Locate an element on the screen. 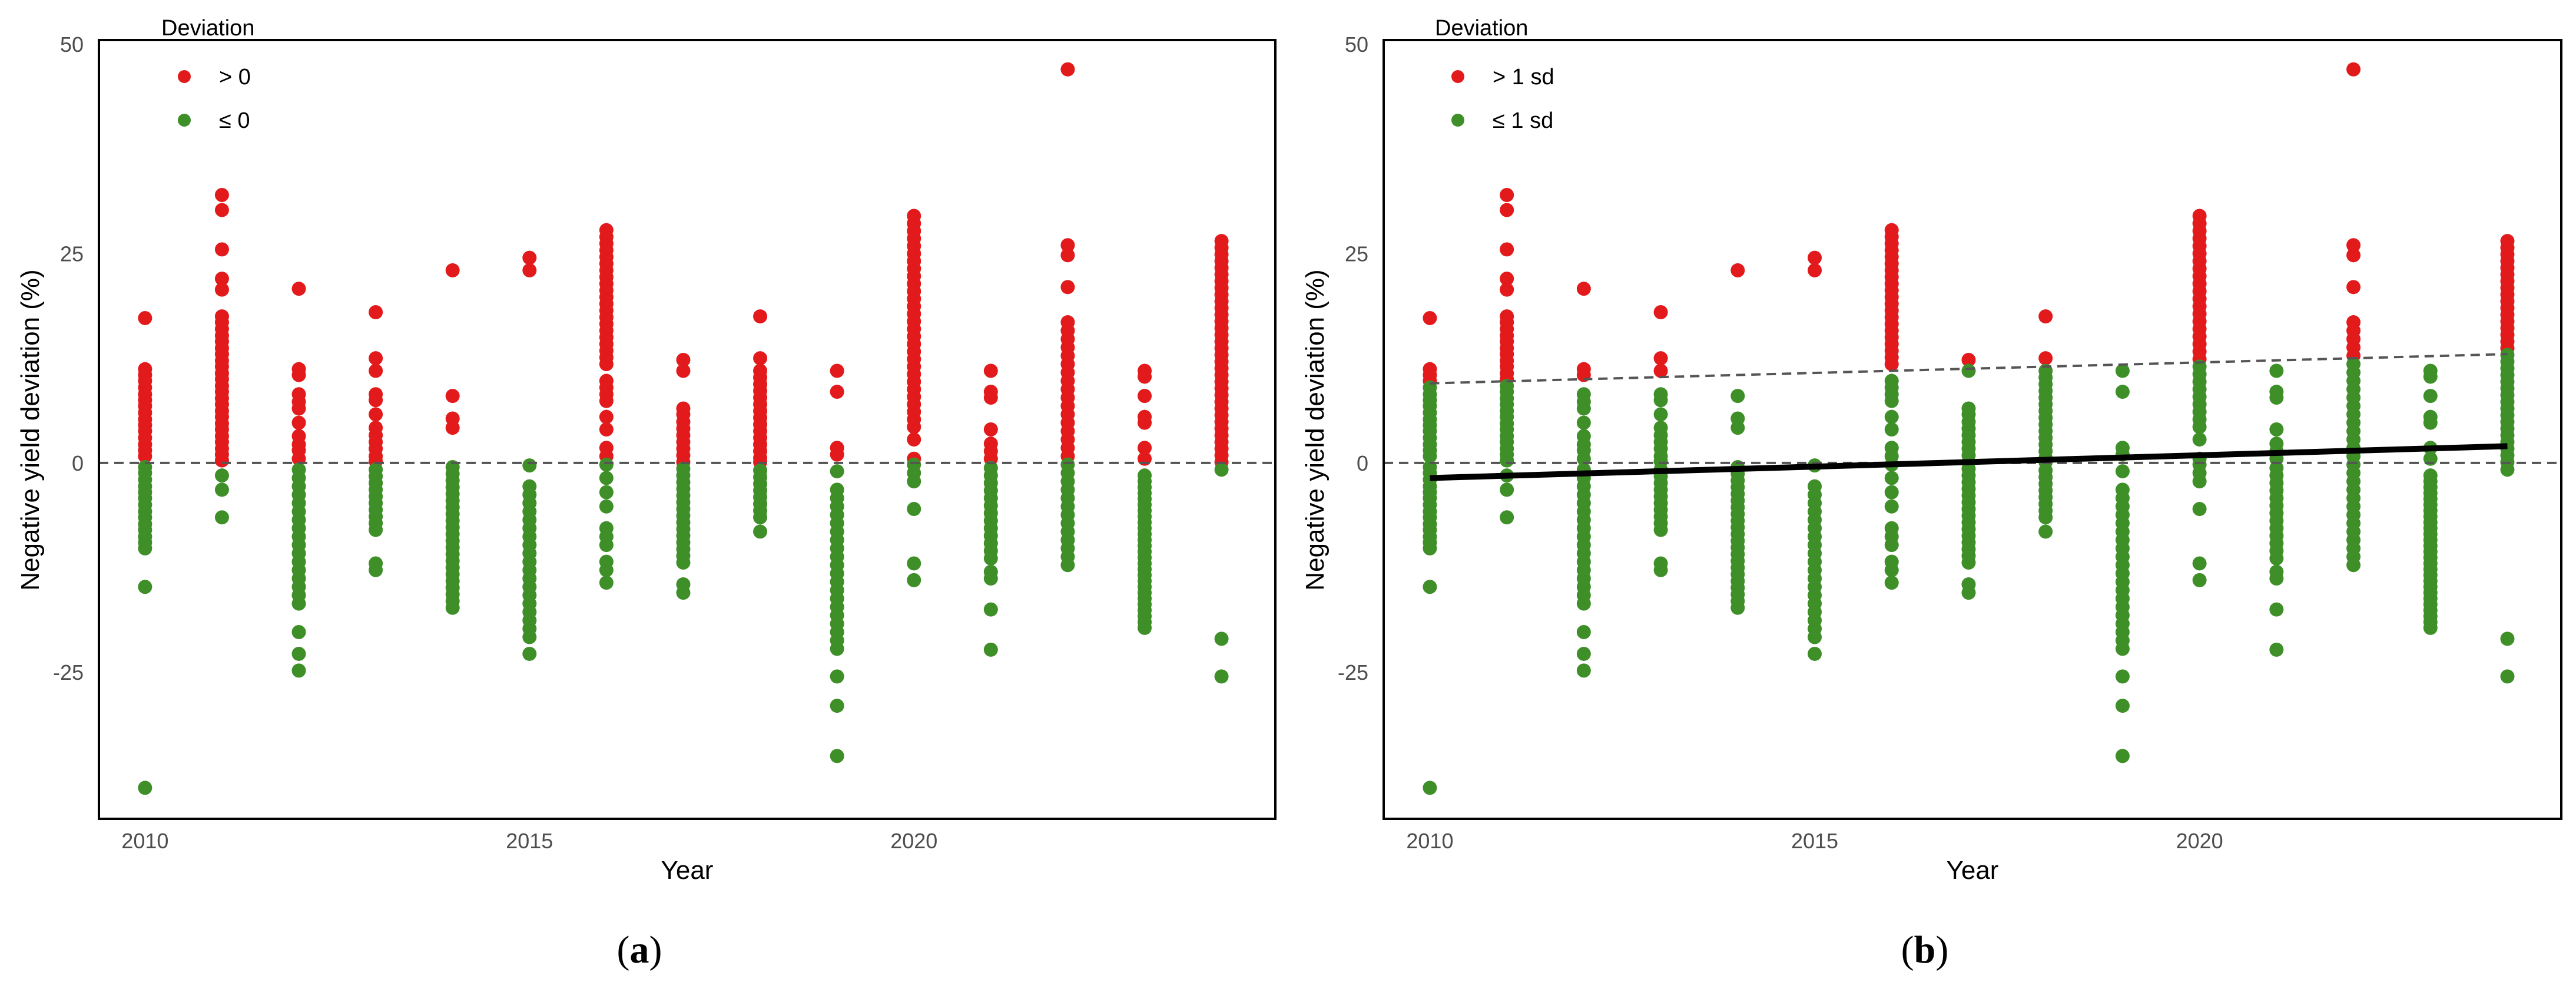  panel-b-x-tick-label: 2020 is located at coordinates (2199, 841).